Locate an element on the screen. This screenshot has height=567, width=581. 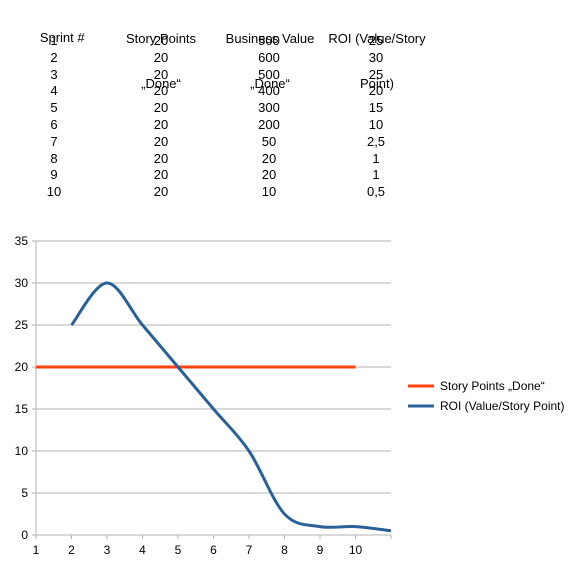
x-tick-label: 8 is located at coordinates (284, 550).